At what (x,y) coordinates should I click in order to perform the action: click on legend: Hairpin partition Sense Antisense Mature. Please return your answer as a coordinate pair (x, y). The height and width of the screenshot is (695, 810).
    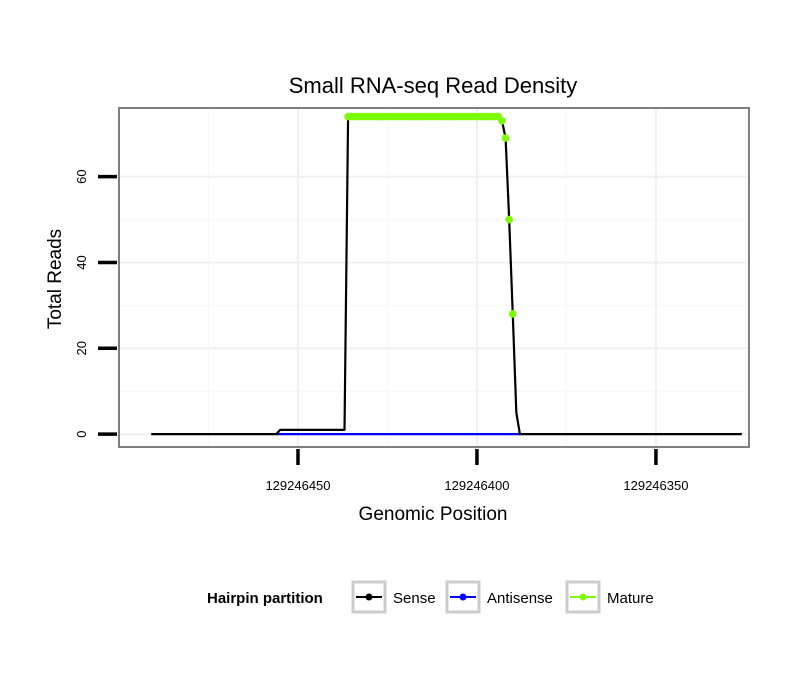
    Looking at the image, I should click on (430, 597).